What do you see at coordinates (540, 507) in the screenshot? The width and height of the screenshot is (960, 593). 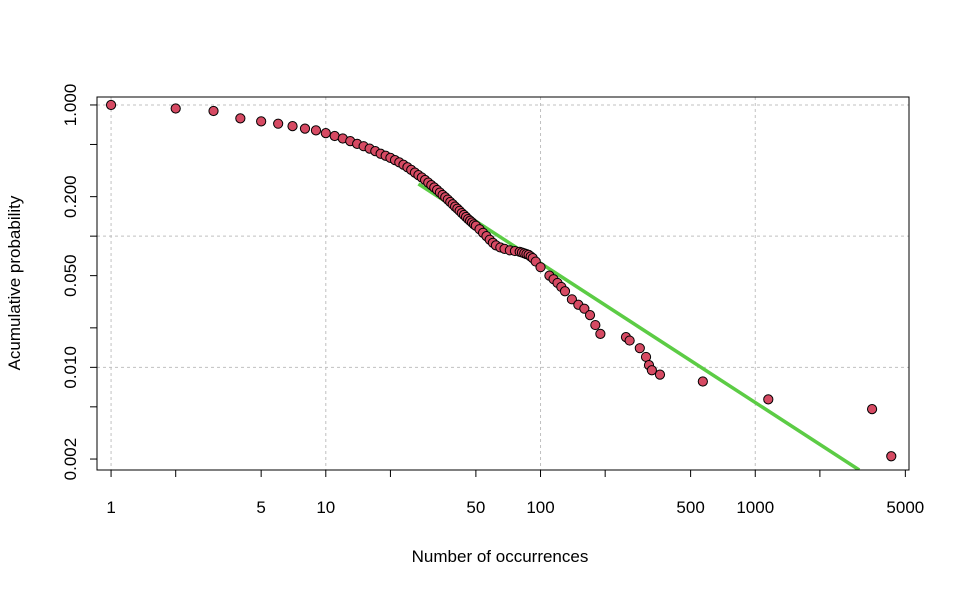 I see `x-tick-label: 100` at bounding box center [540, 507].